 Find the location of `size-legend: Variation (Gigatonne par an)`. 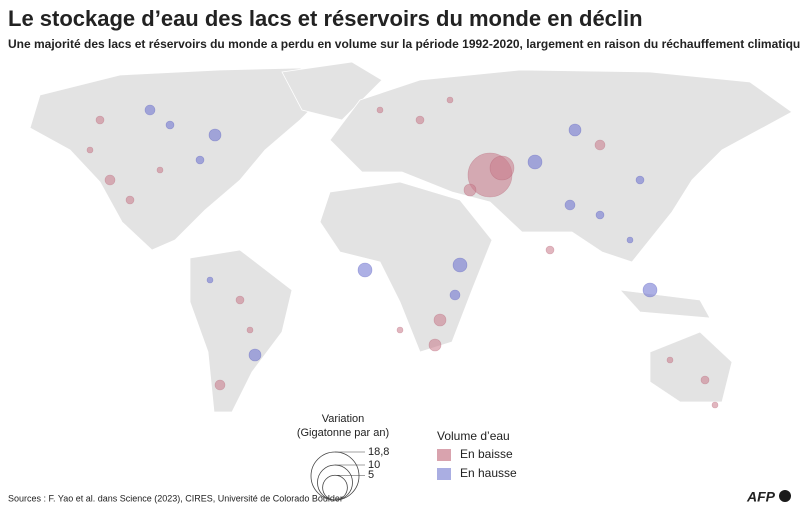

size-legend: Variation (Gigatonne par an) is located at coordinates (343, 426).